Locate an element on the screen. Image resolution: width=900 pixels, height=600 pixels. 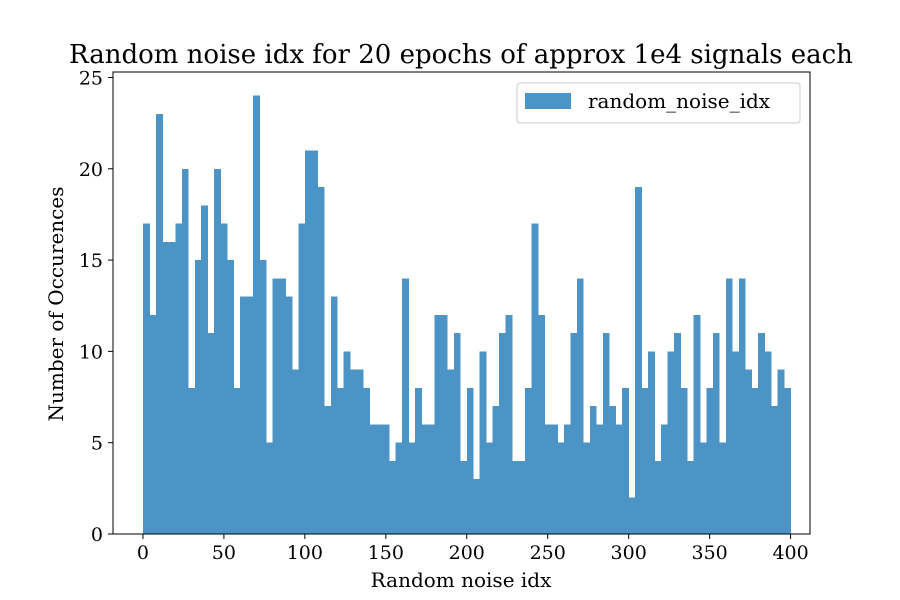
x-tick-label: 0 is located at coordinates (143, 553).